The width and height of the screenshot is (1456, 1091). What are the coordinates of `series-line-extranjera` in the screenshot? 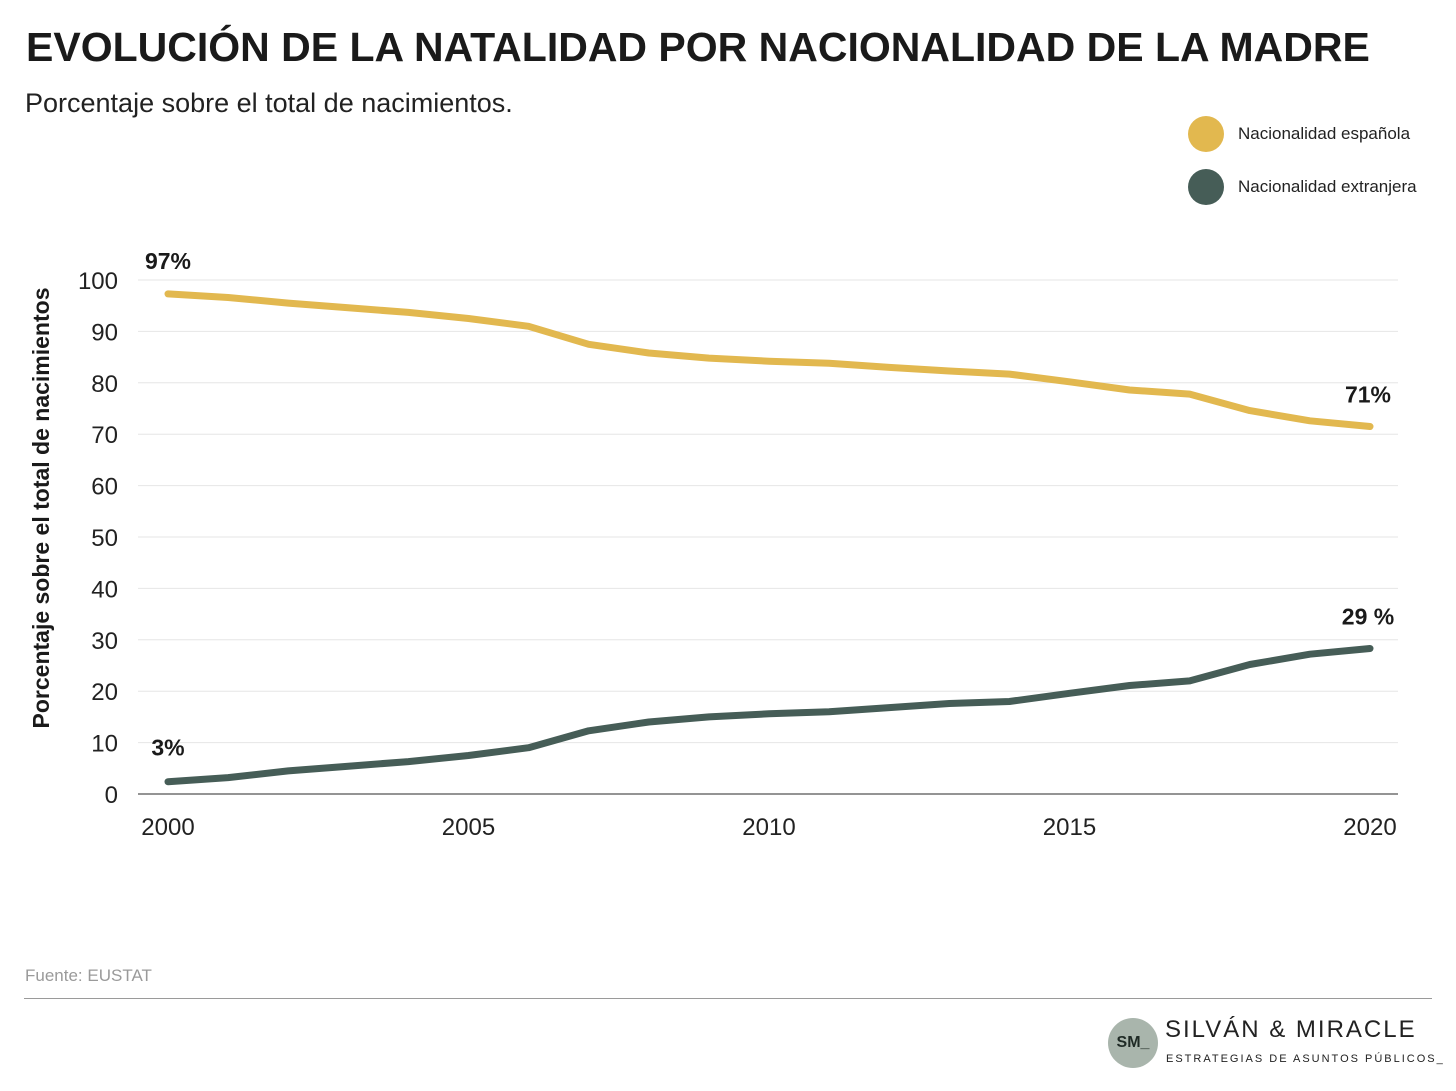 It's located at (769, 715).